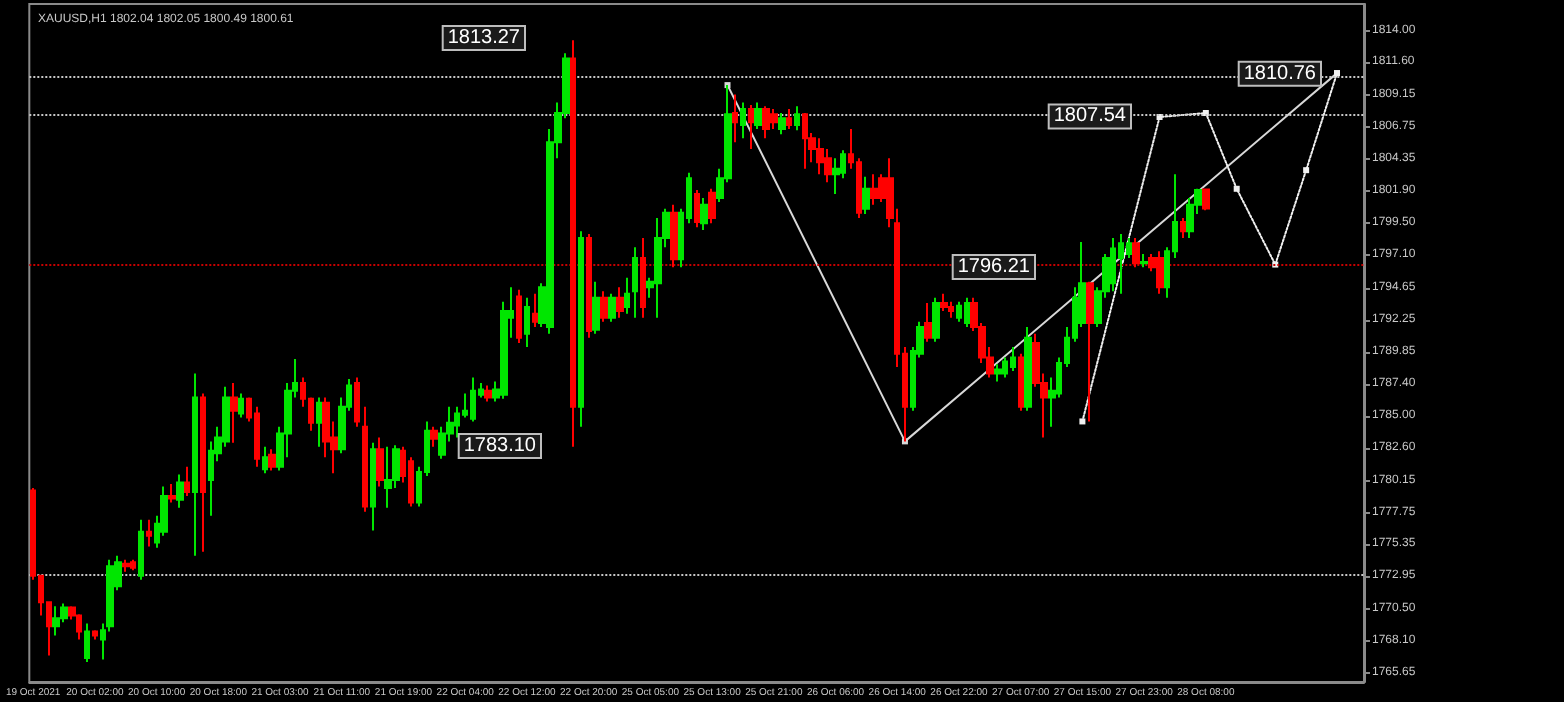 Image resolution: width=1564 pixels, height=702 pixels. I want to click on annotation: 1810.76, so click(1280, 73).